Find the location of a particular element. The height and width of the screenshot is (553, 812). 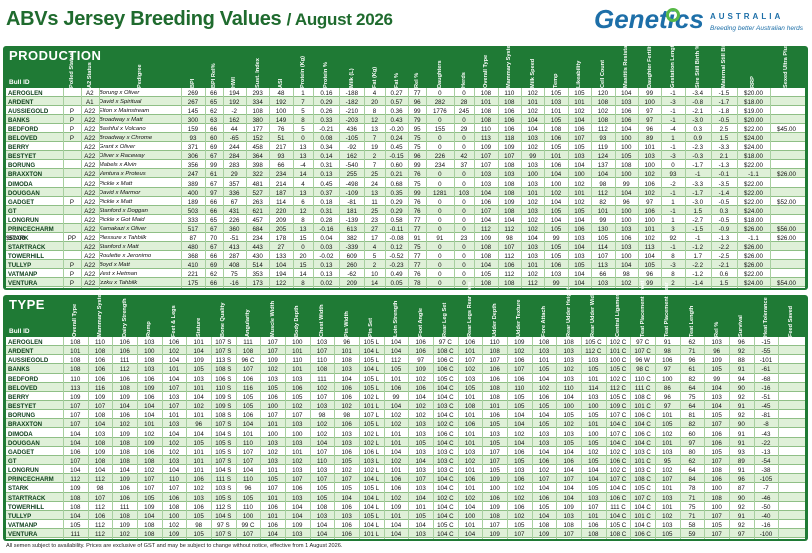

production-value-cell: 0.21 is located at coordinates (396, 175).